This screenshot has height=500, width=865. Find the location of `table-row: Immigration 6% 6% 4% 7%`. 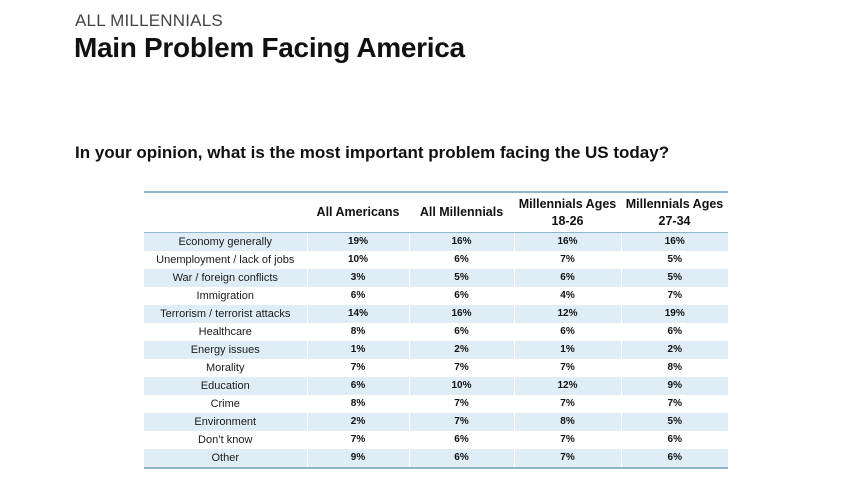

table-row: Immigration 6% 6% 4% 7% is located at coordinates (436, 296).